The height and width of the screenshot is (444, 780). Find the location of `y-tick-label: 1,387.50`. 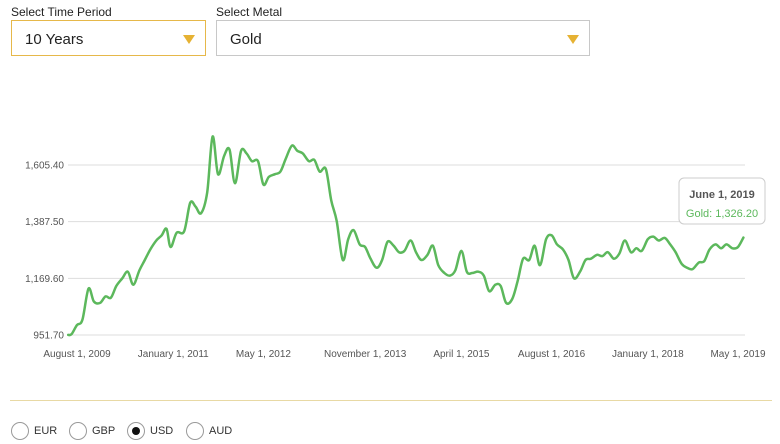

y-tick-label: 1,387.50 is located at coordinates (44, 222).